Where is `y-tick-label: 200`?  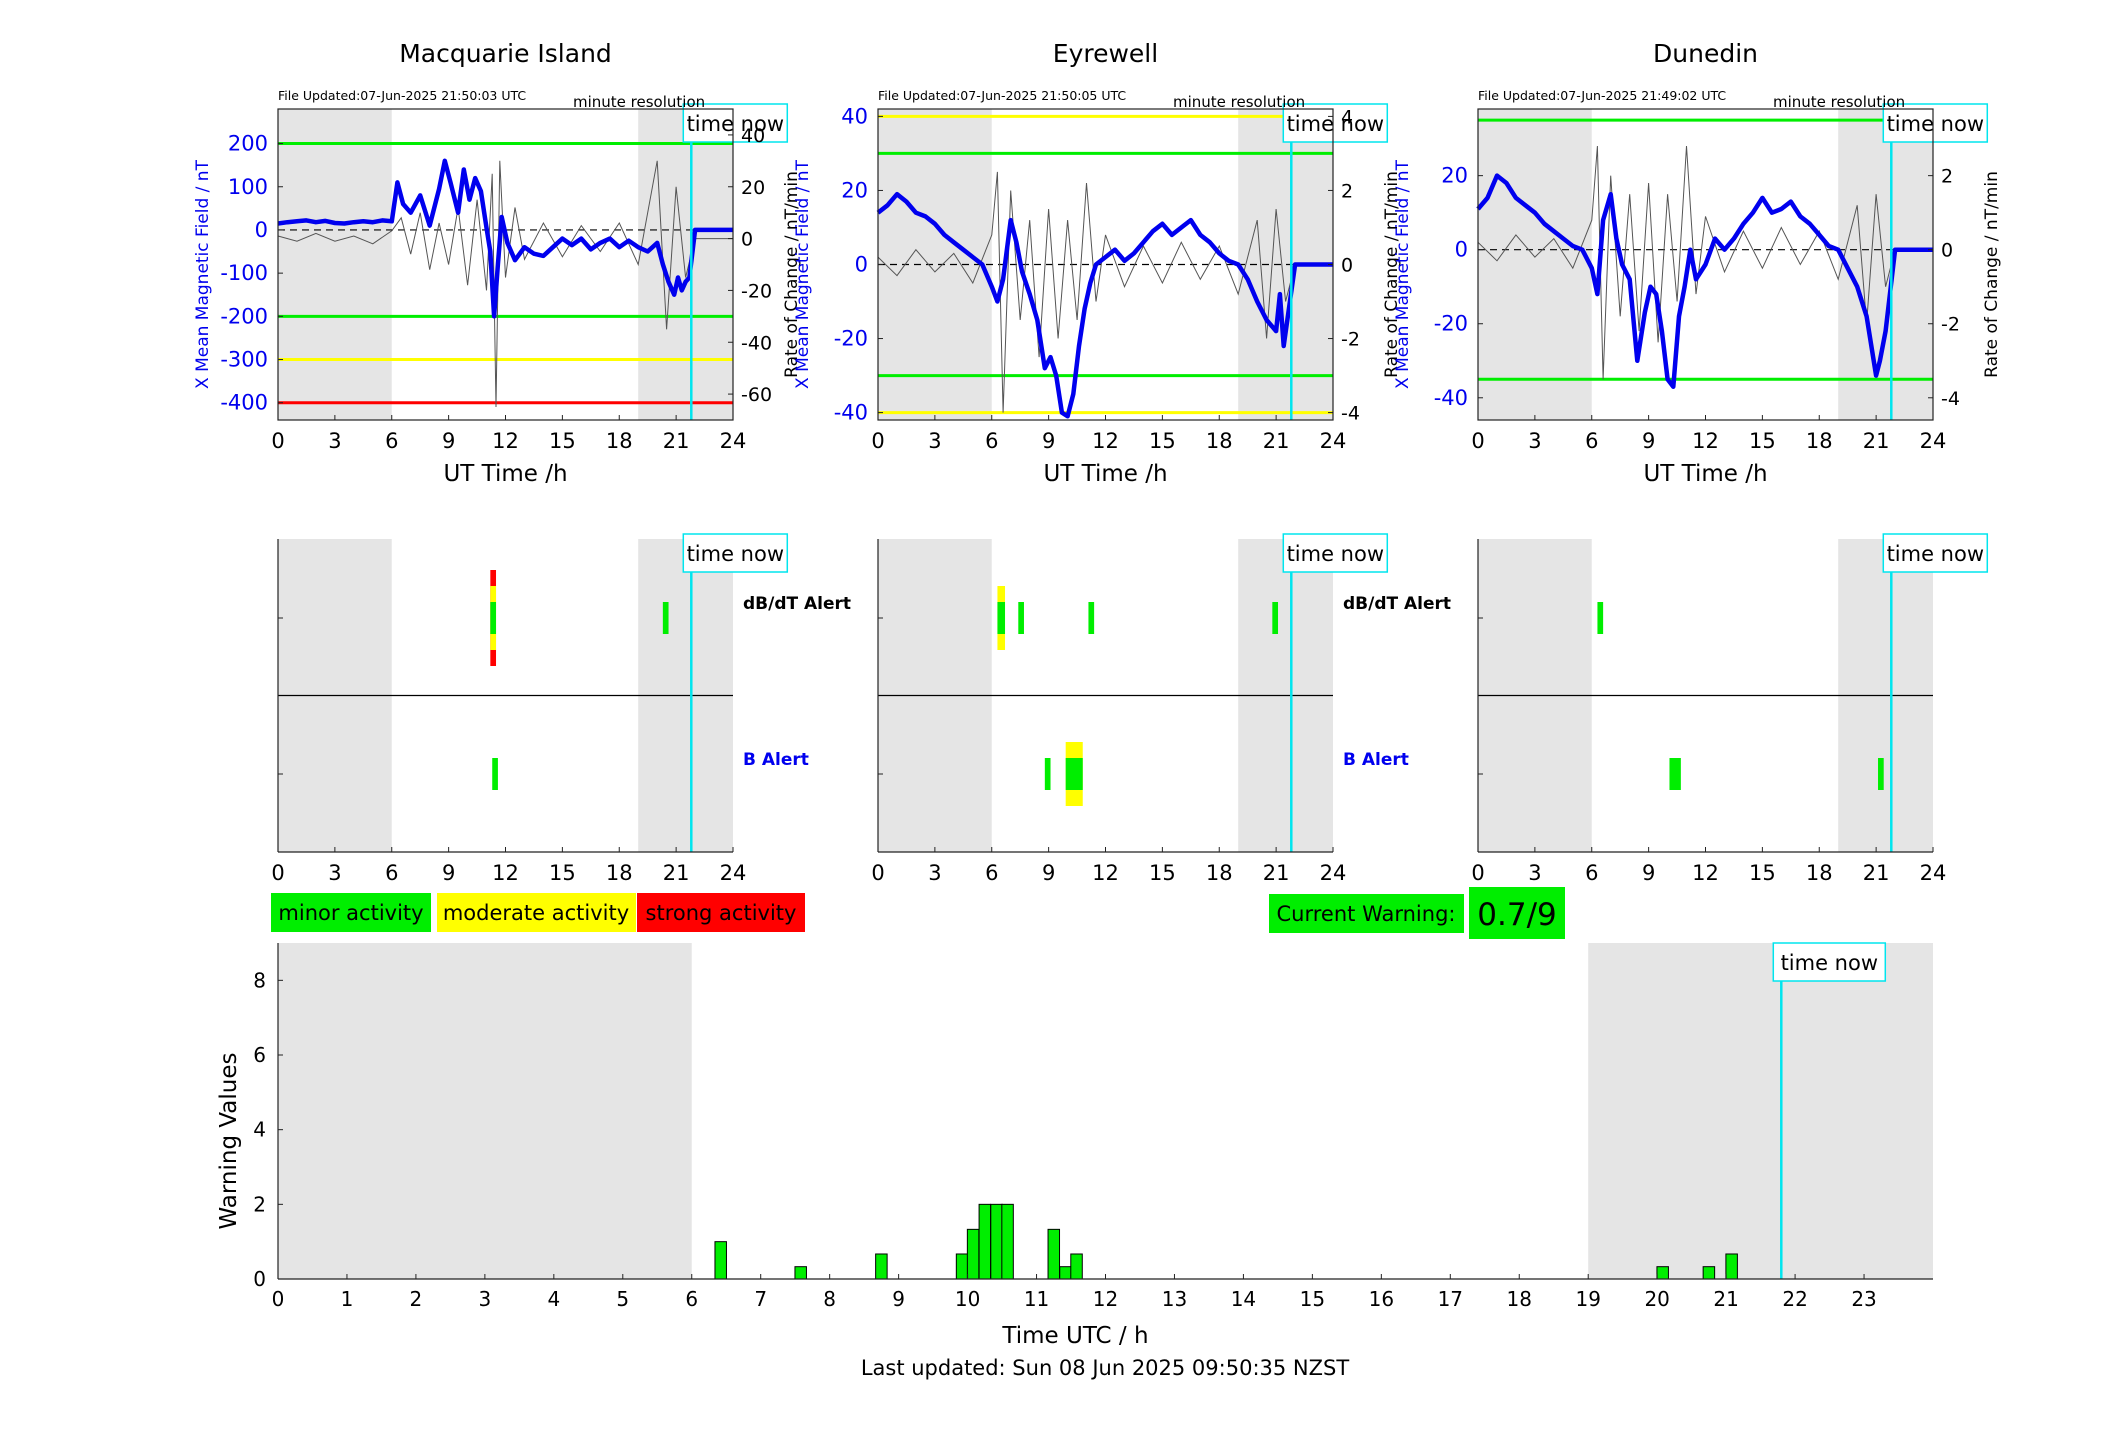
y-tick-label: 200 is located at coordinates (248, 144).